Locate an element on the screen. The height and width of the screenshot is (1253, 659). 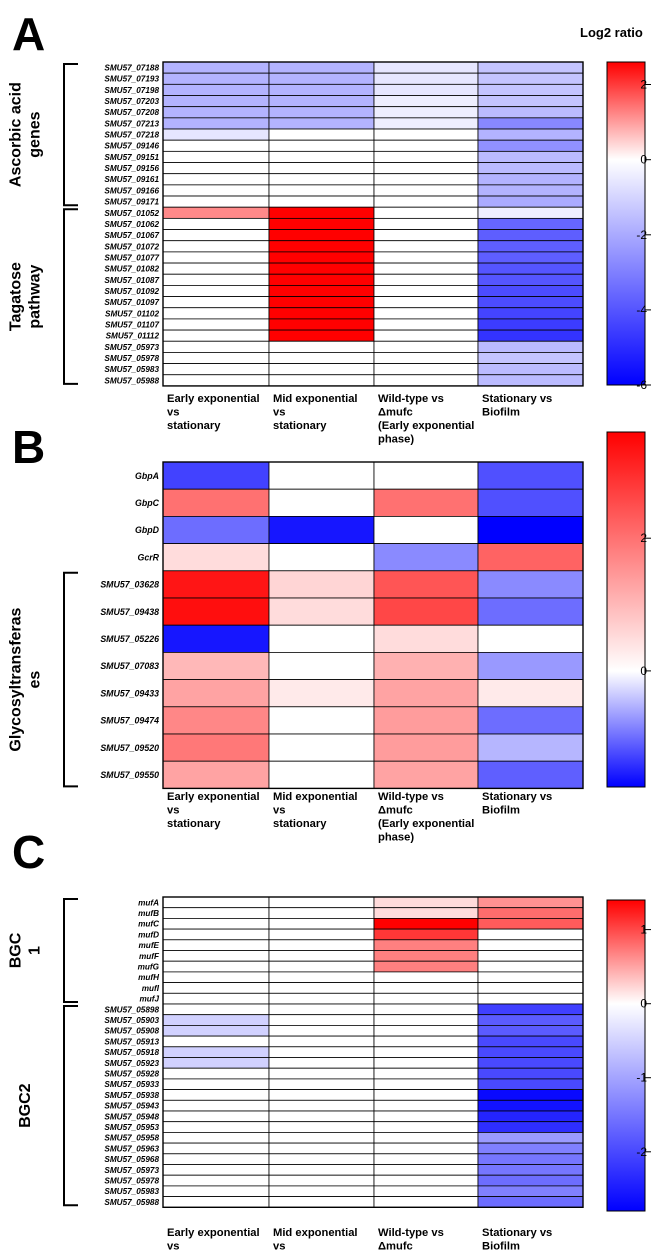
row-label: SMU57_05988 is located at coordinates (131, 380).